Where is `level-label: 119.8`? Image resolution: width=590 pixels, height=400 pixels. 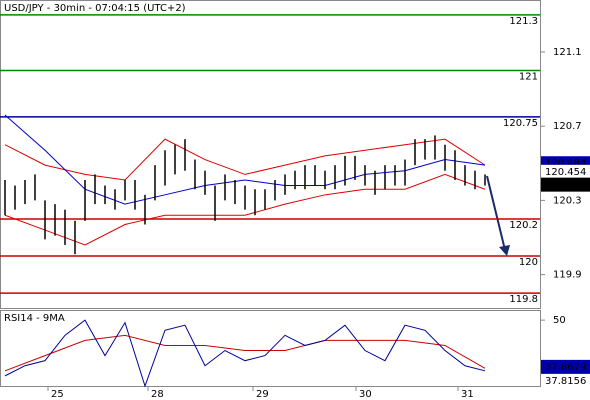
level-label: 119.8 is located at coordinates (523, 299).